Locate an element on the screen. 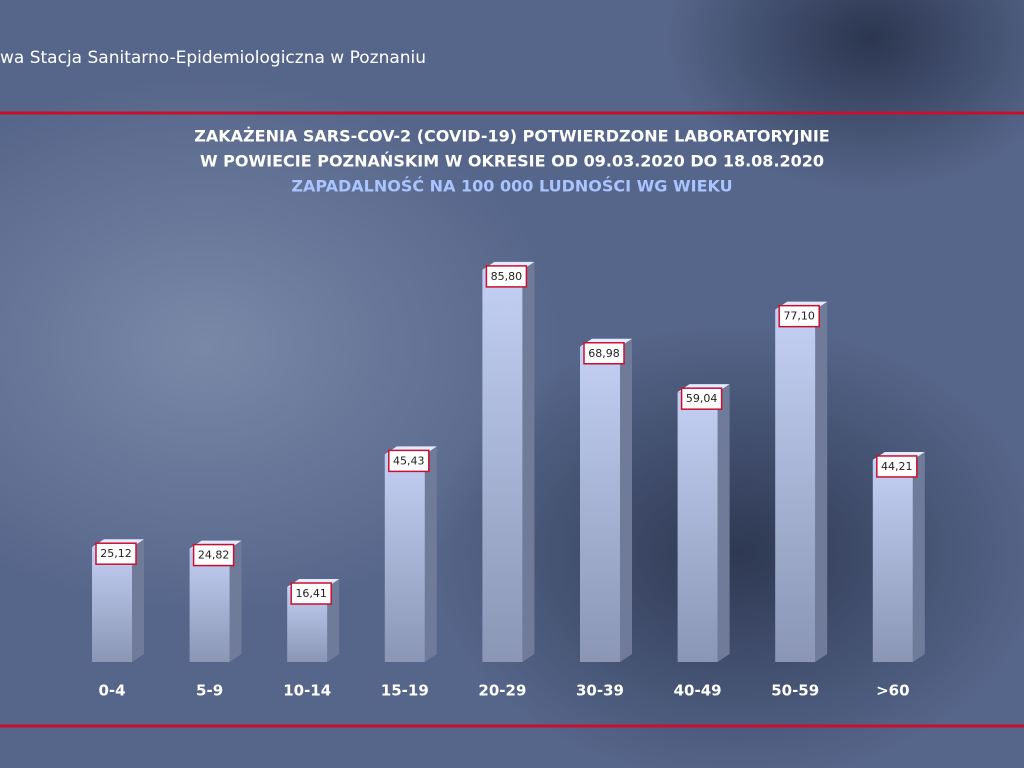  x-tick-label: >60 is located at coordinates (892, 691).